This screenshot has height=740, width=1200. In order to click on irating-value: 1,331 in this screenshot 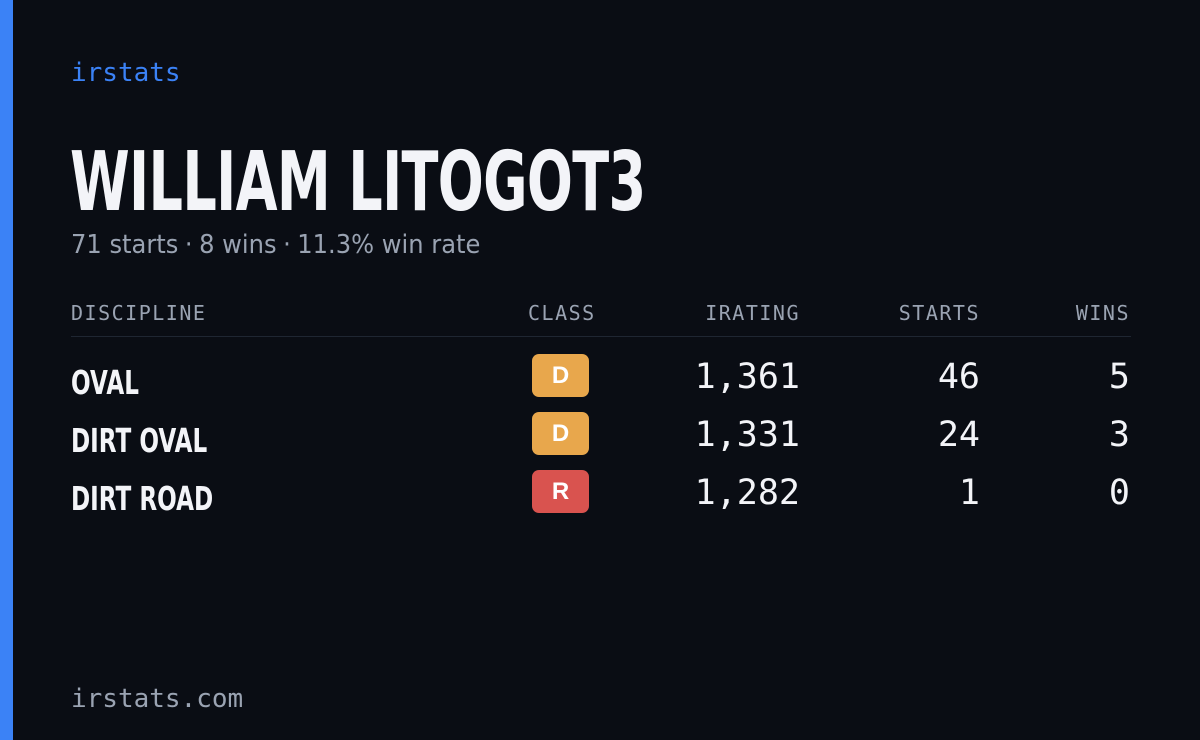, I will do `click(747, 435)`.